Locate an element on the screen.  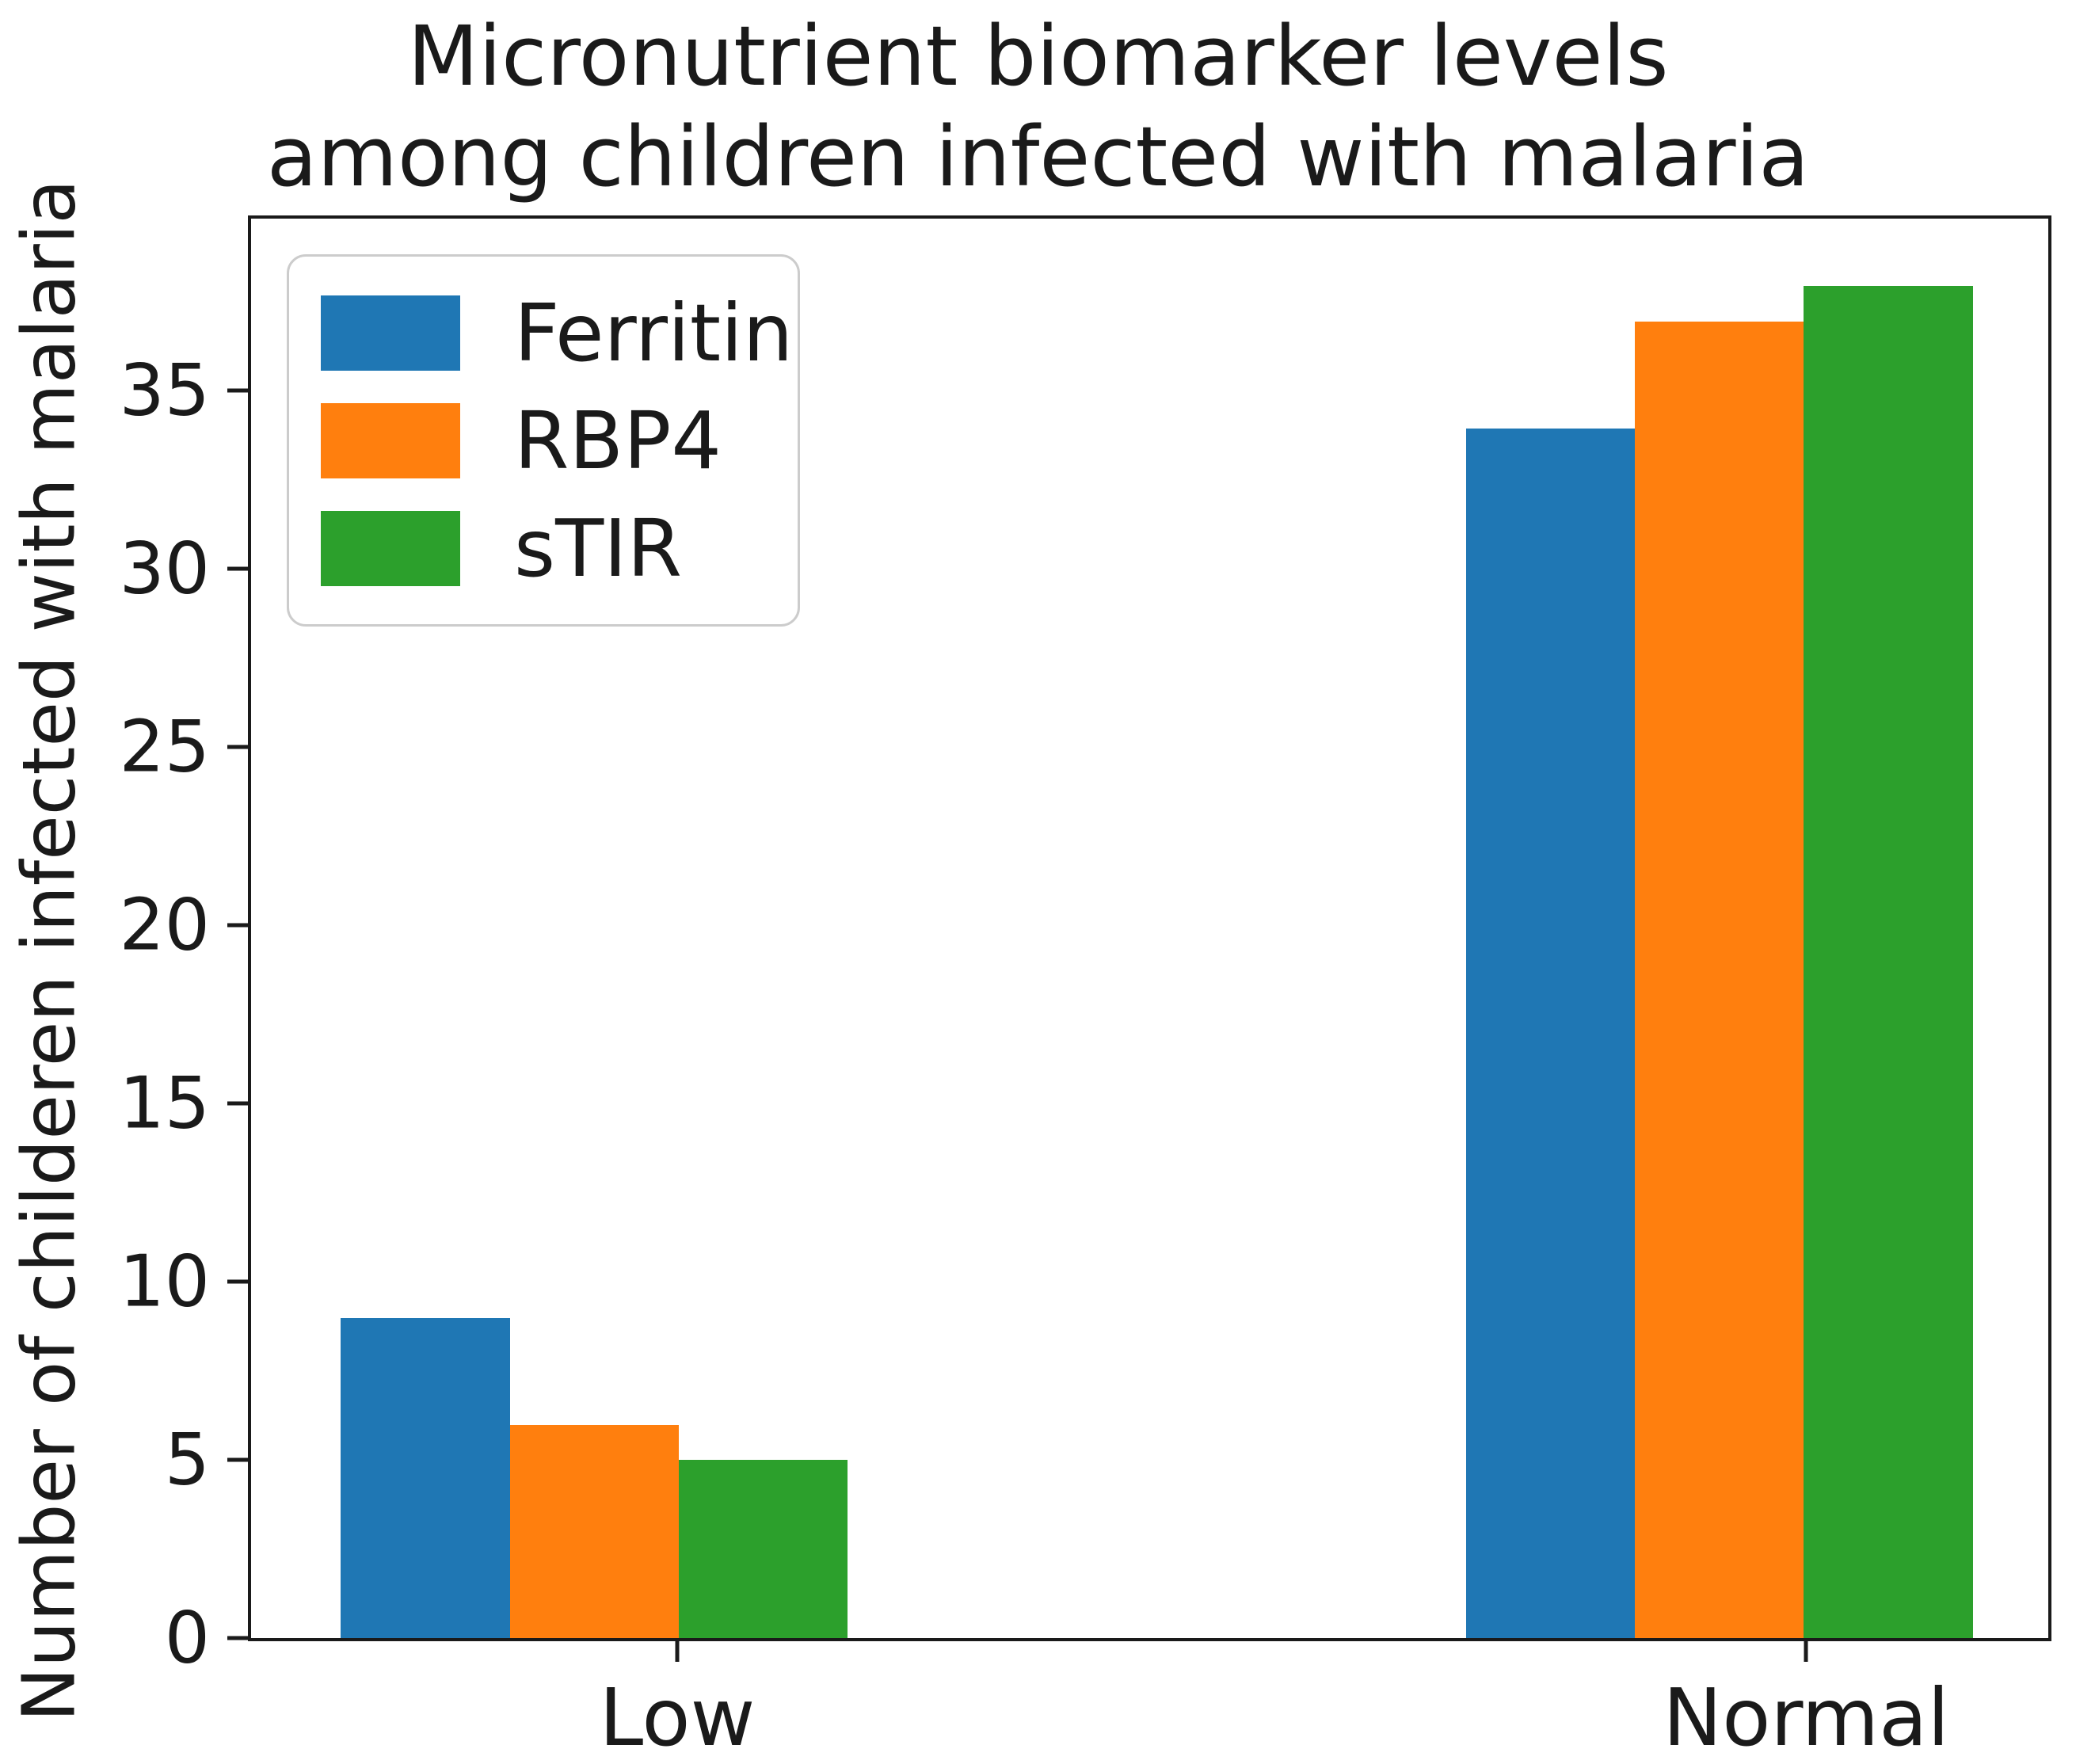
legend-row-ferritin: Ferritin is located at coordinates (557, 333).